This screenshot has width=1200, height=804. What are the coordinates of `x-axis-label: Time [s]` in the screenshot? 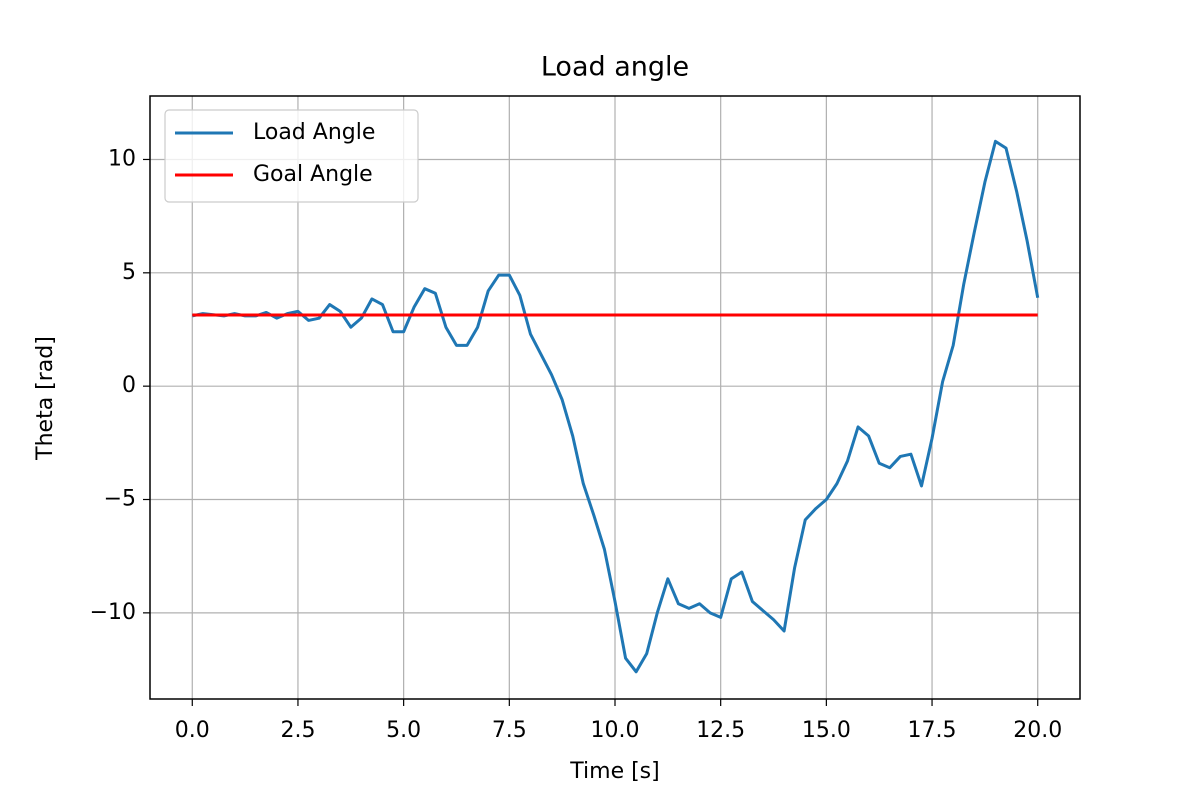 It's located at (614, 771).